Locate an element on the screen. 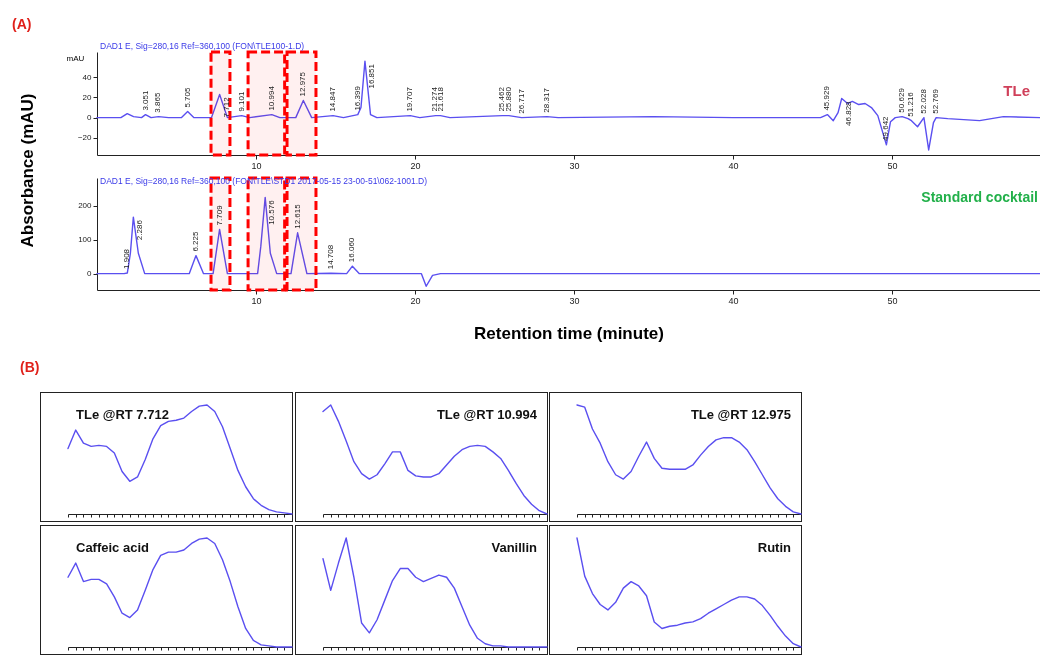 The height and width of the screenshot is (657, 1040). y-tick-label: 100 is located at coordinates (85, 240).